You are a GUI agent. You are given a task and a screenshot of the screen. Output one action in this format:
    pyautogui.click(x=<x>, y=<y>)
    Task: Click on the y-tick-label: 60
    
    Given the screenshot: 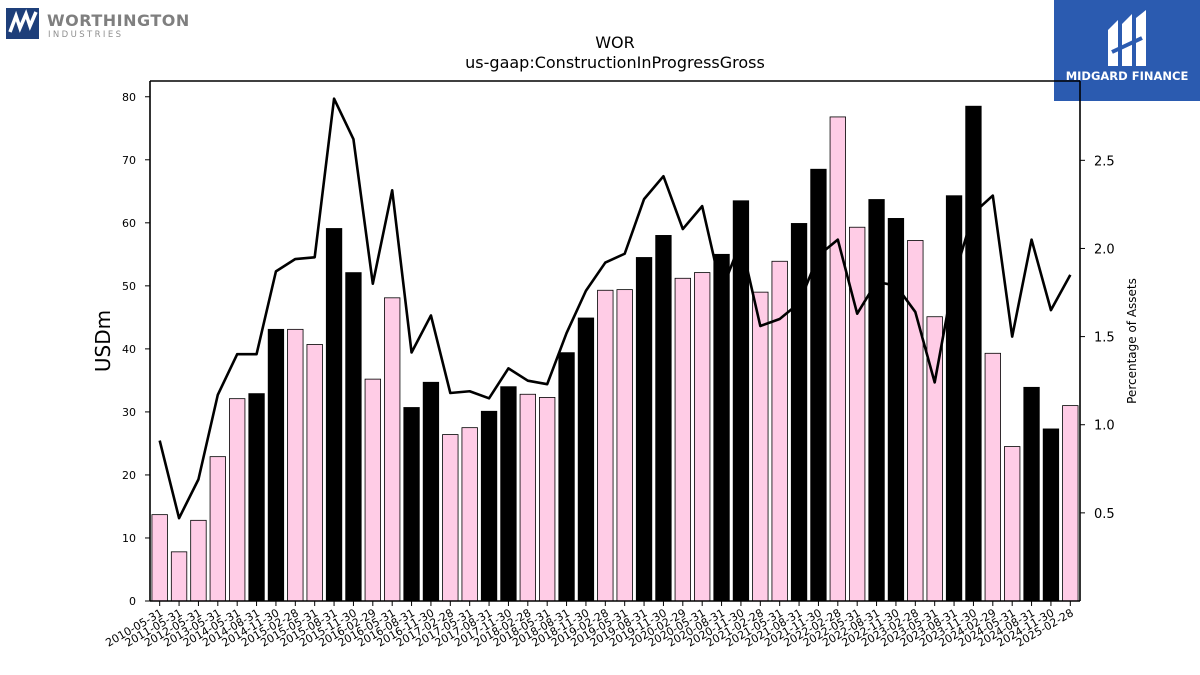 What is the action you would take?
    pyautogui.click(x=129, y=223)
    